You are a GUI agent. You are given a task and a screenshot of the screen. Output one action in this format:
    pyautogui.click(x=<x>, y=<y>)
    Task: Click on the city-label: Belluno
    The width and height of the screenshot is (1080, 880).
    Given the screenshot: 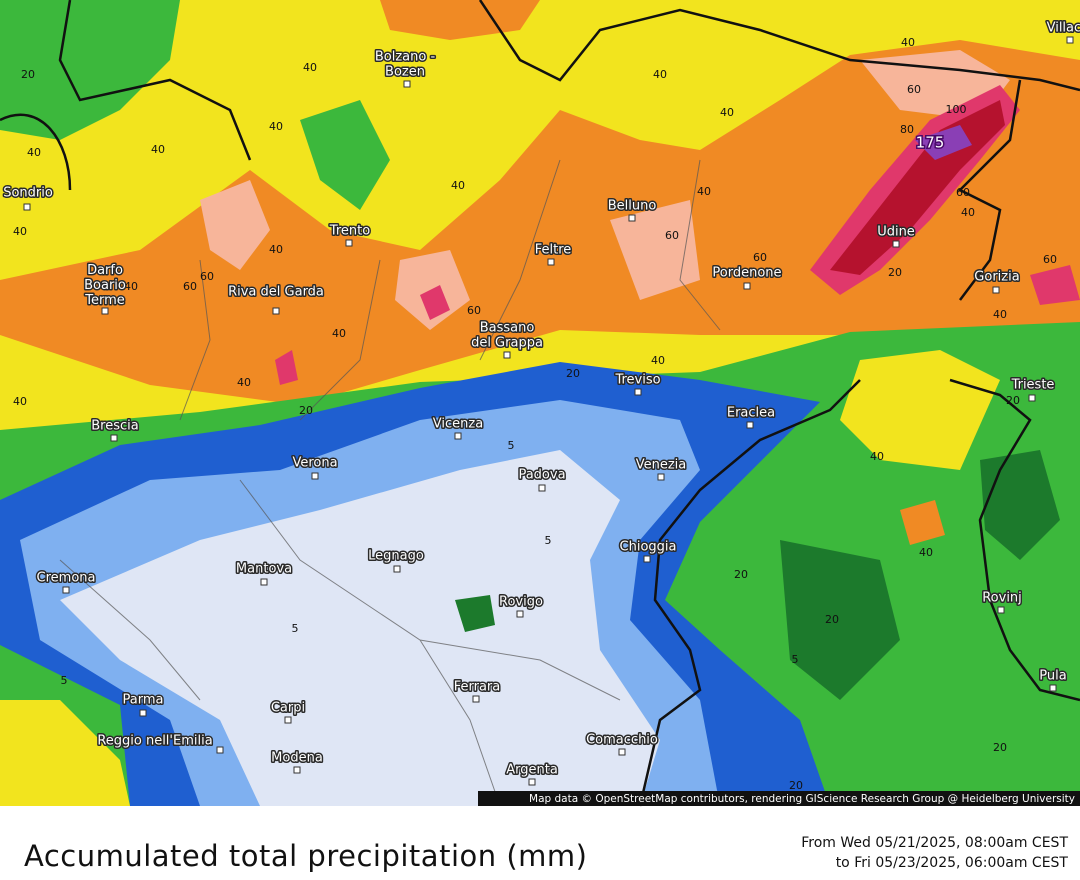 What is the action you would take?
    pyautogui.click(x=632, y=206)
    